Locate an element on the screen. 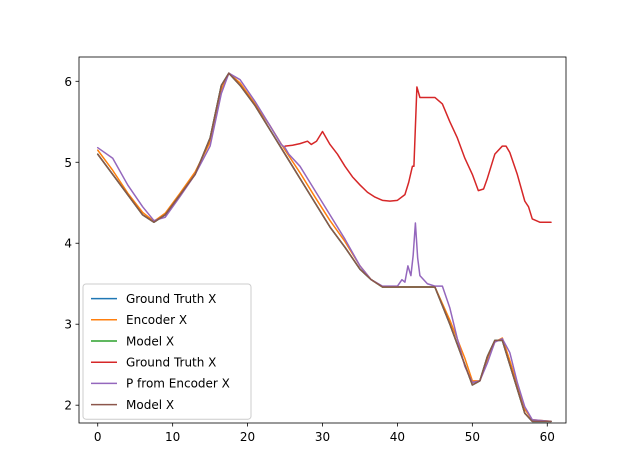 Image resolution: width=631 pixels, height=474 pixels. x-tick-label-2: 20 is located at coordinates (247, 437).